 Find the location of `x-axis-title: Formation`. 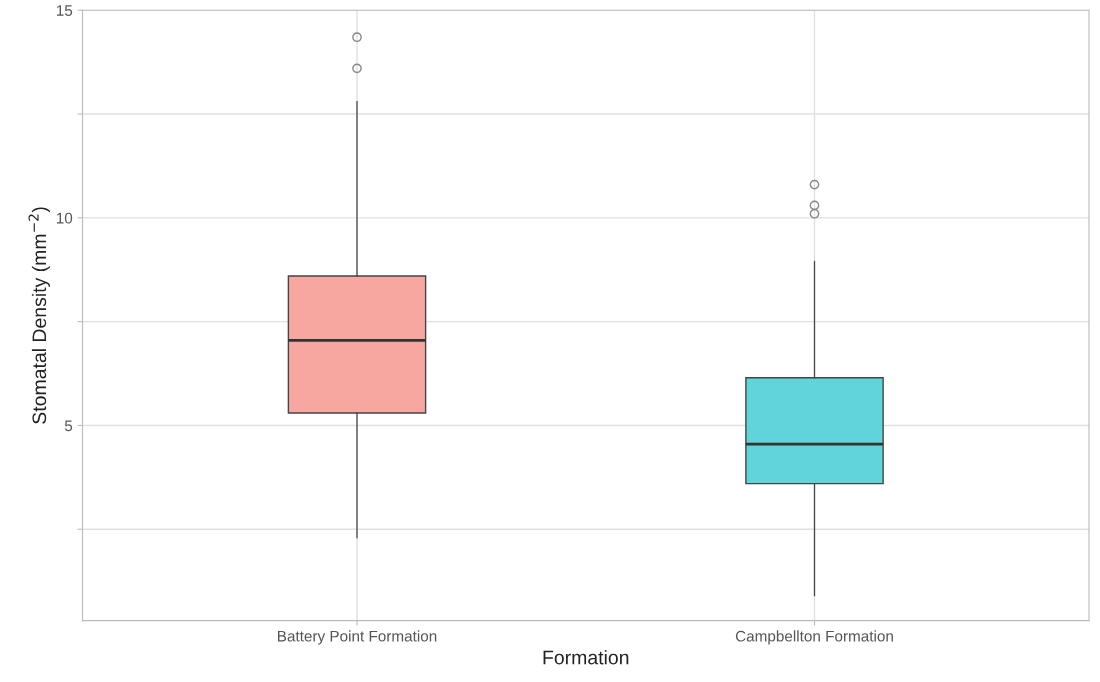

x-axis-title: Formation is located at coordinates (586, 657).